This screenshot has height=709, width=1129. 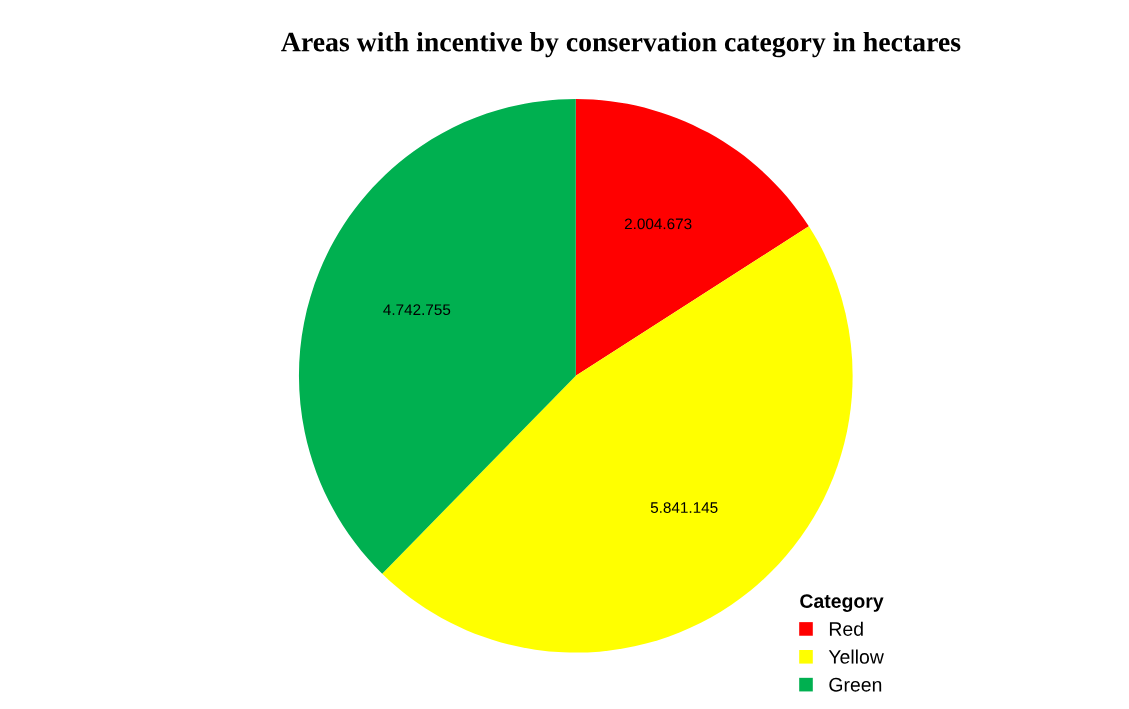 I want to click on data-label: 2.004.673, so click(x=658, y=224).